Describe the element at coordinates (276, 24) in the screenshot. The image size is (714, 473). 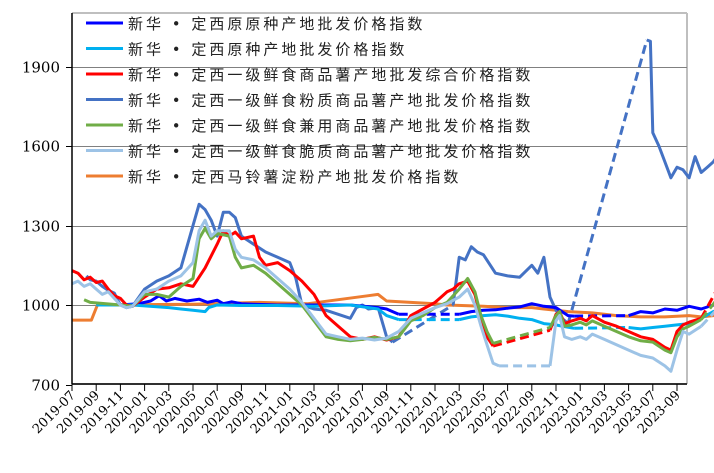
I see `legend-label: 新华 • 定西原原种产地批发价格指数` at that location.